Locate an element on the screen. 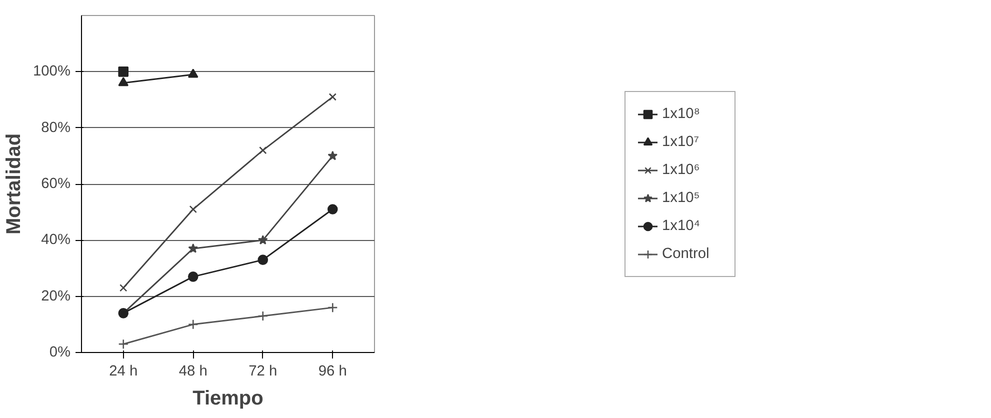  legend-label: 1x10⁸ is located at coordinates (681, 114).